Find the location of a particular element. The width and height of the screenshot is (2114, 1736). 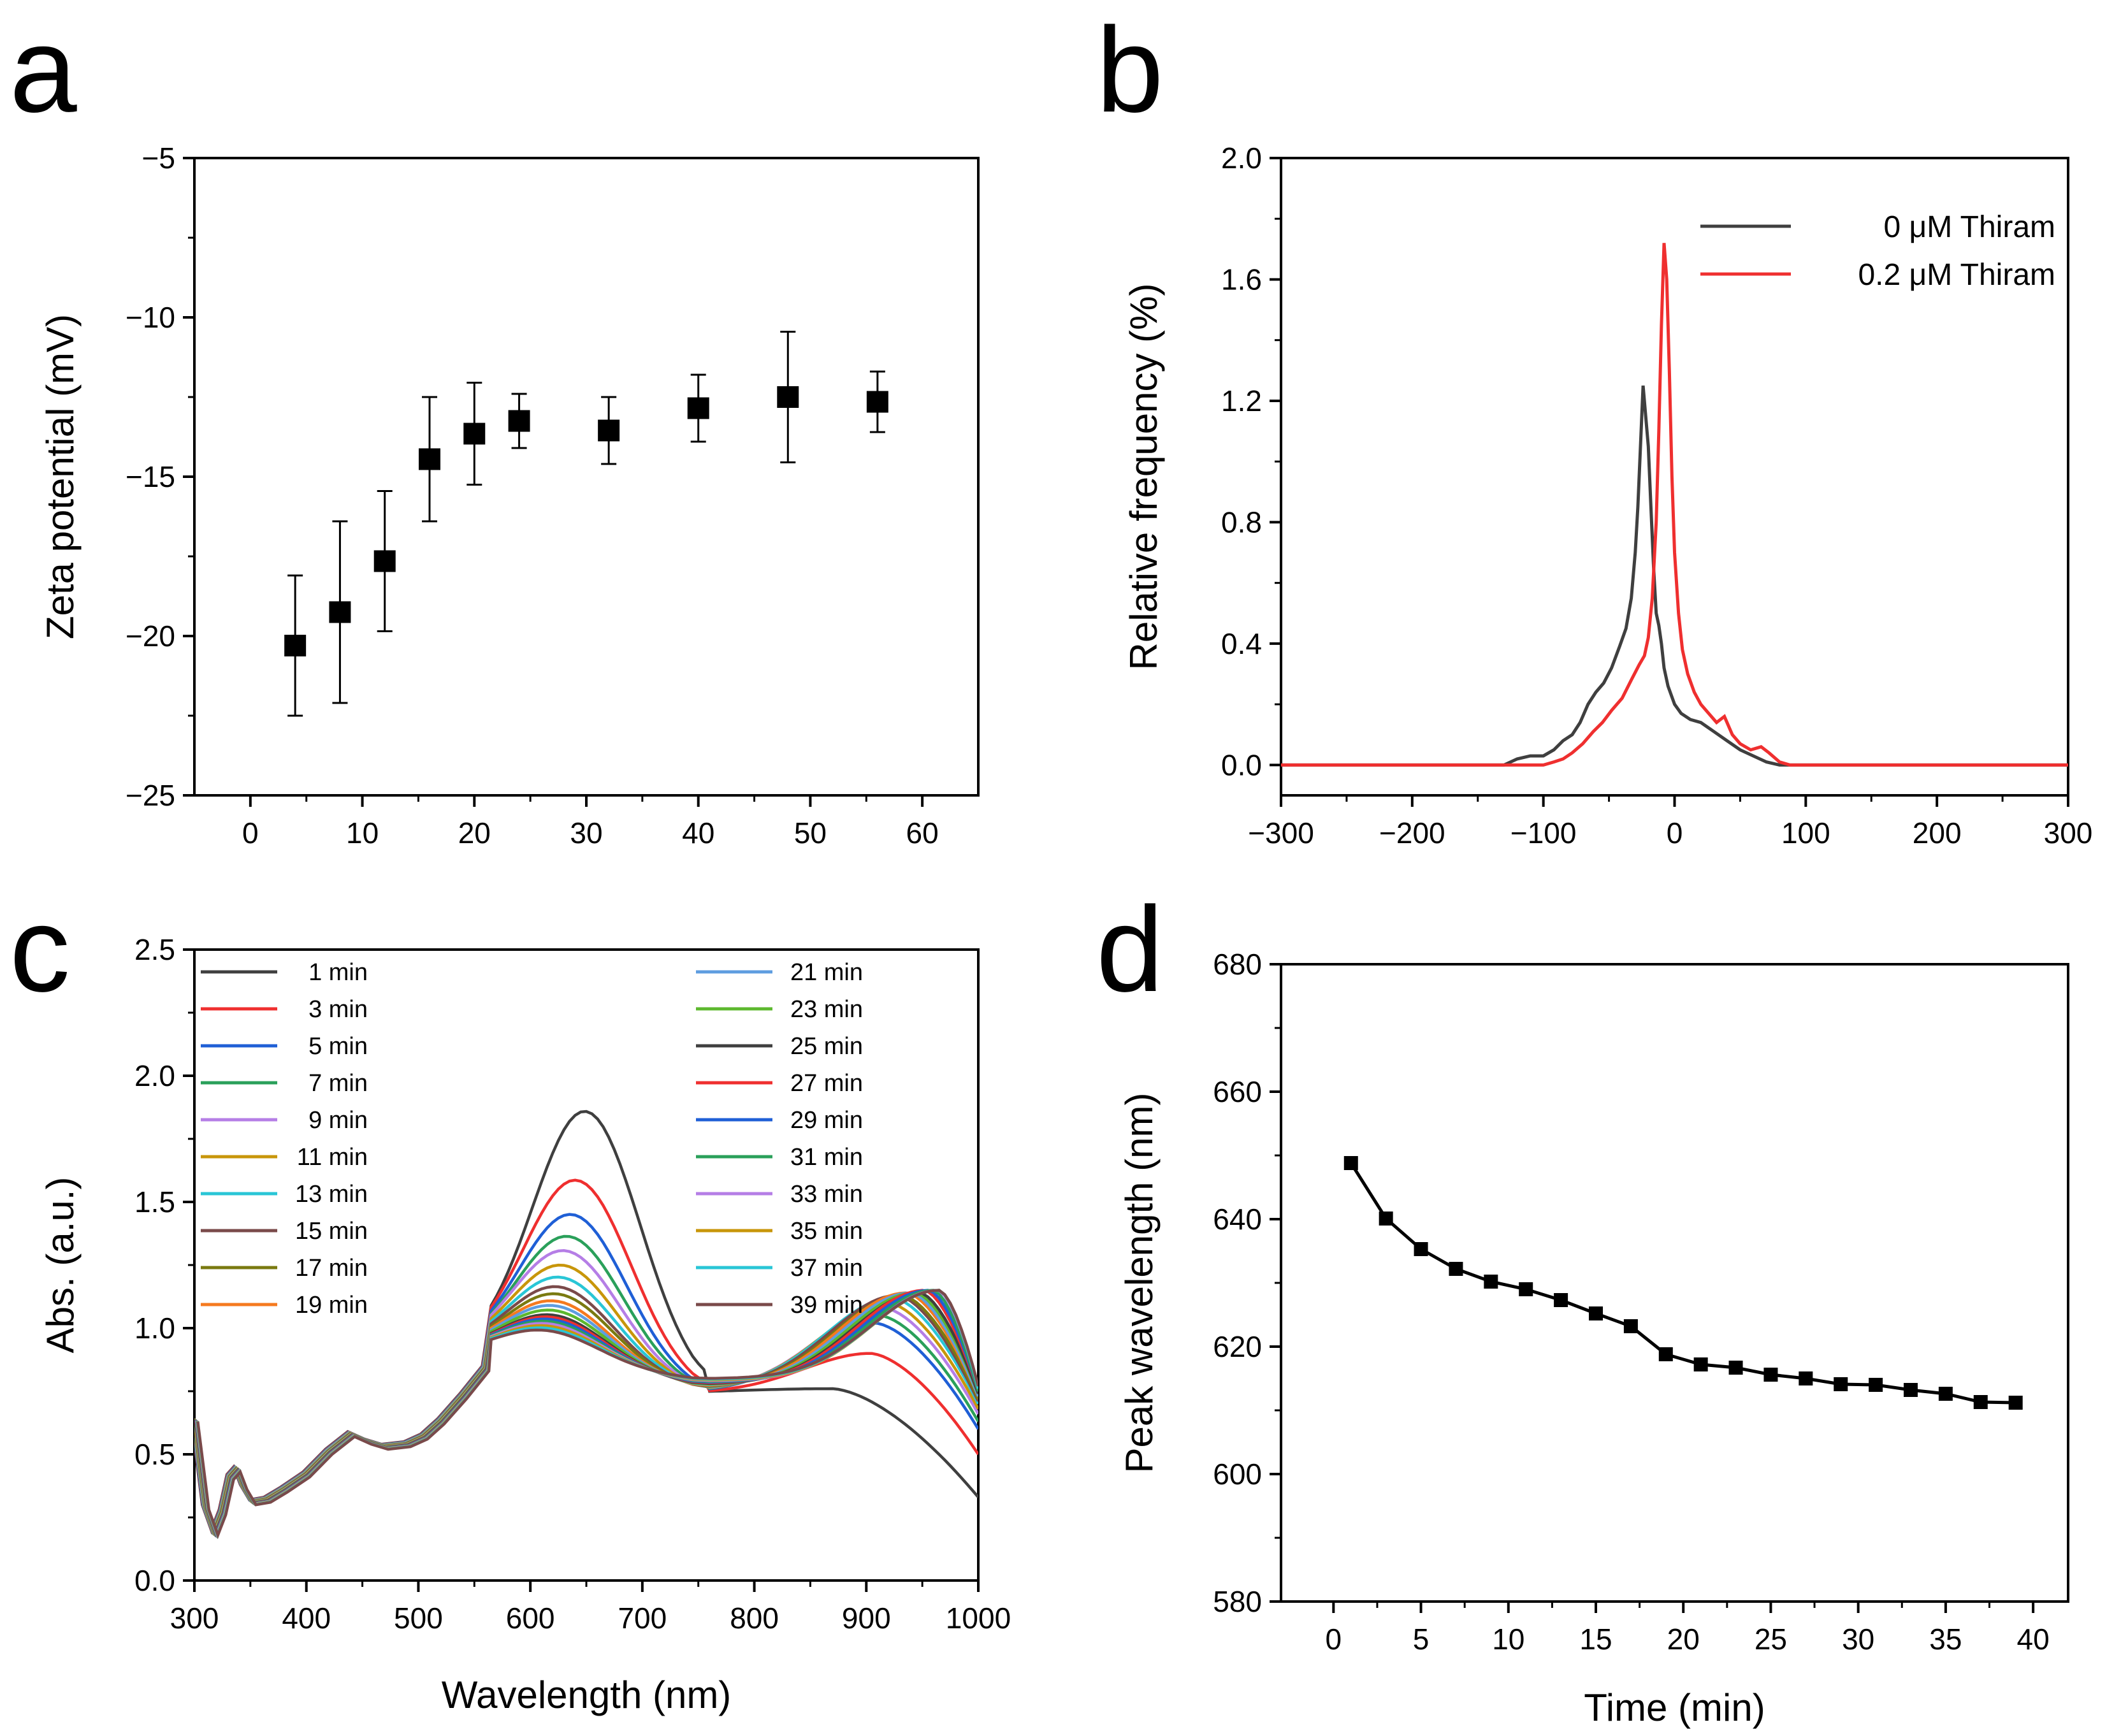

x-tick-label: 50 is located at coordinates (810, 833).